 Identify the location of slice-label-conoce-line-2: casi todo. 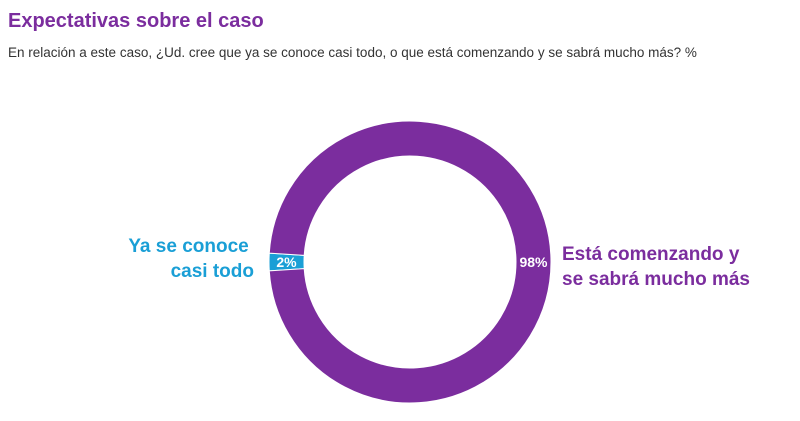
(212, 271).